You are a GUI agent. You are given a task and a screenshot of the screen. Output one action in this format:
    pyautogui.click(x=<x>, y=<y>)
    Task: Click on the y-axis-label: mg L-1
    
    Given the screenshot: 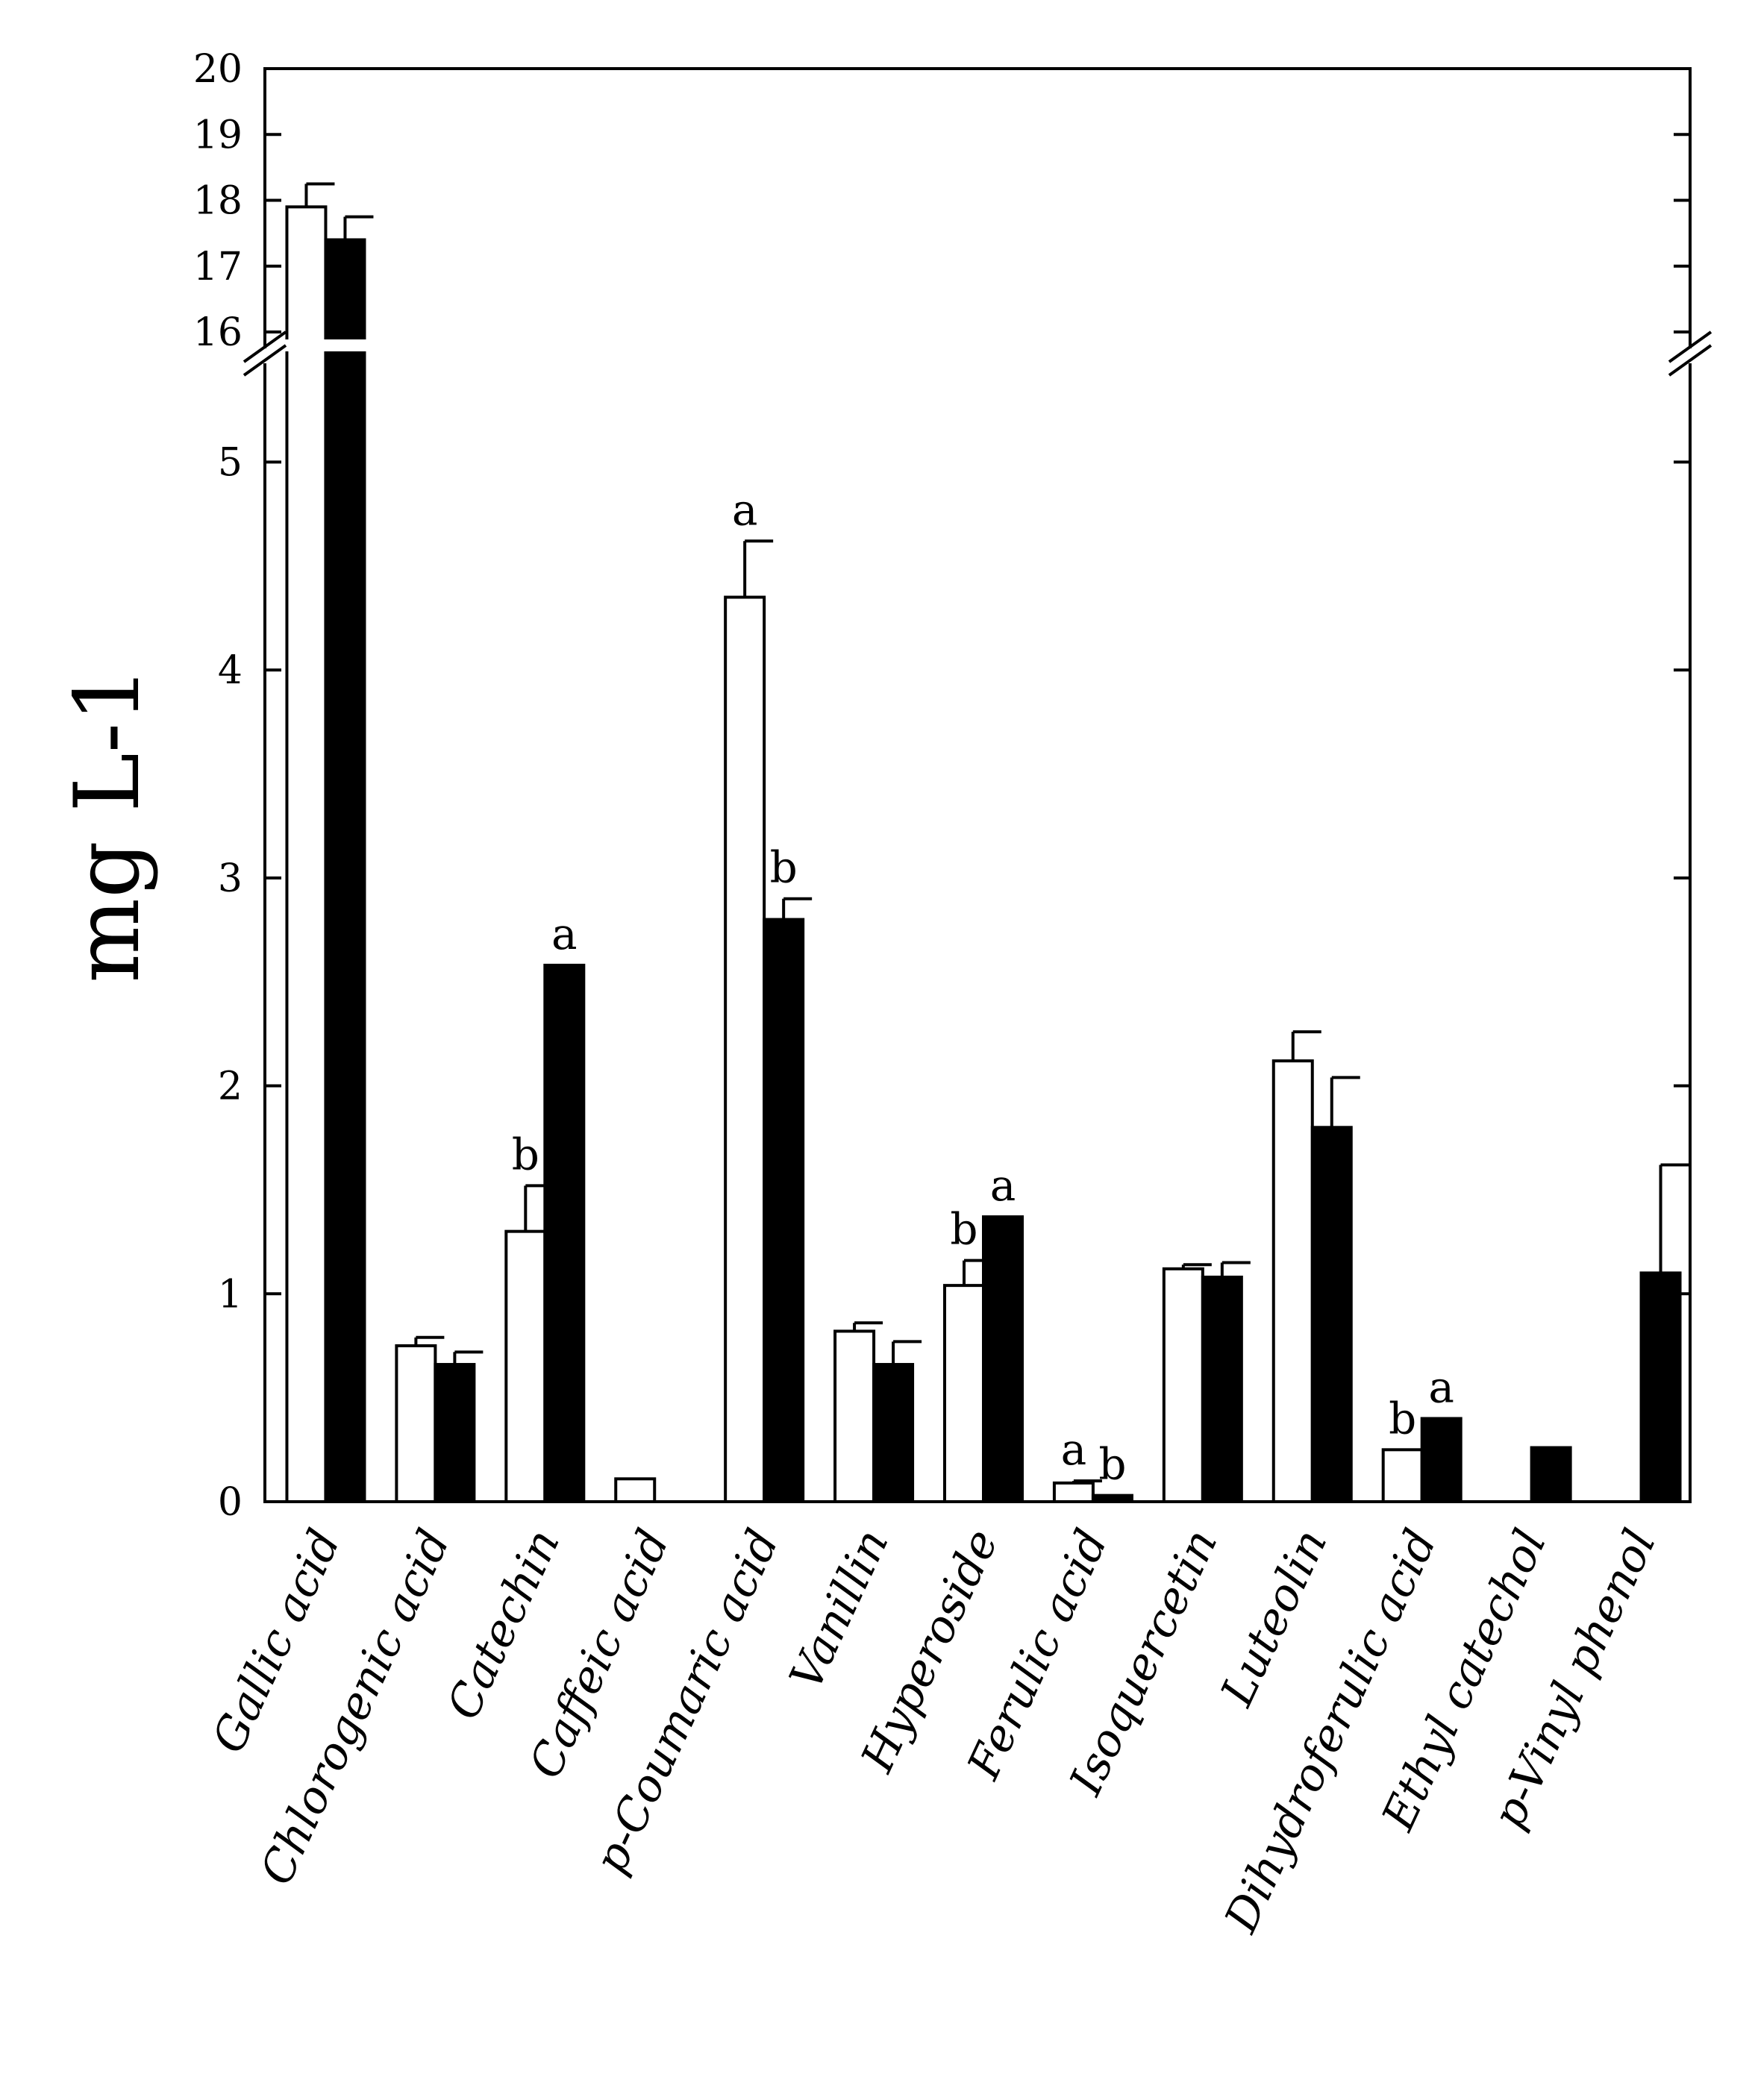 What is the action you would take?
    pyautogui.click(x=108, y=823)
    